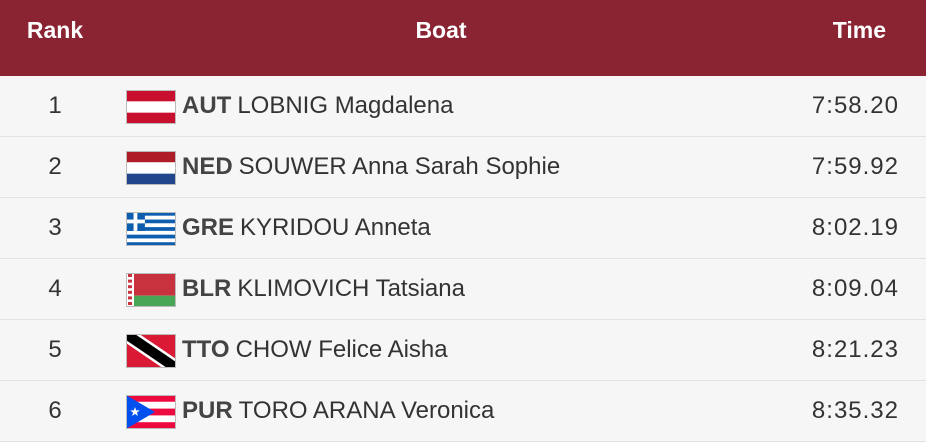  Describe the element at coordinates (341, 349) in the screenshot. I see `athlete-name: CHOW Felice Aisha` at that location.